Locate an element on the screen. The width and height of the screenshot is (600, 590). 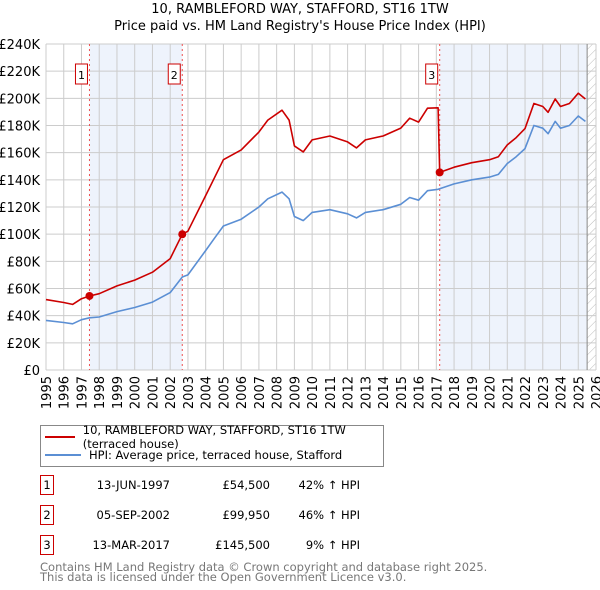
x-tick-label: 2000 is located at coordinates (136, 392).